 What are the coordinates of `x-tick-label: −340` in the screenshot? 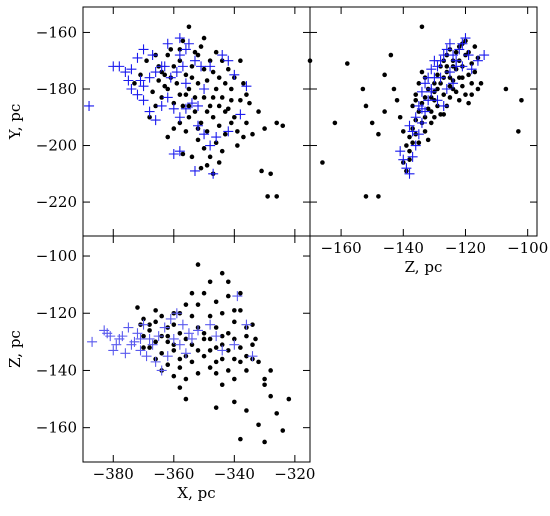 It's located at (234, 474).